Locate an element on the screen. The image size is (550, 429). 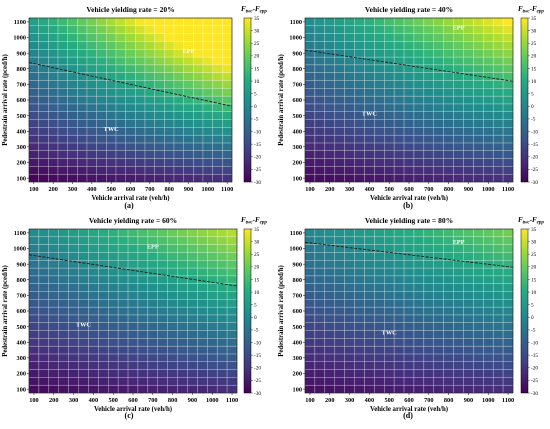
y-tick-label: 800 is located at coordinates (297, 69).